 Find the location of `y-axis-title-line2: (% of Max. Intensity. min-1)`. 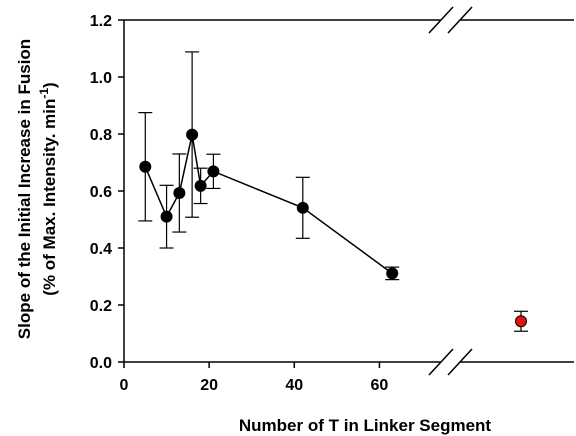

y-axis-title-line2: (% of Max. Intensity. min-1) is located at coordinates (48, 188).